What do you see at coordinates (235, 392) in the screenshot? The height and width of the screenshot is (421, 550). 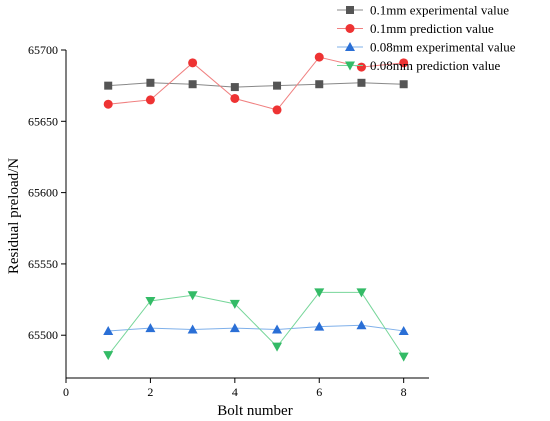 I see `x-tick-label: 4` at bounding box center [235, 392].